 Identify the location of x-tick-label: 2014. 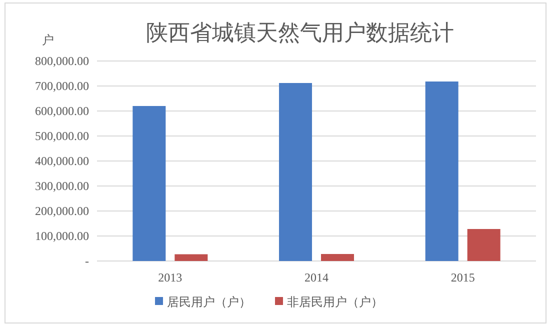
(316, 277).